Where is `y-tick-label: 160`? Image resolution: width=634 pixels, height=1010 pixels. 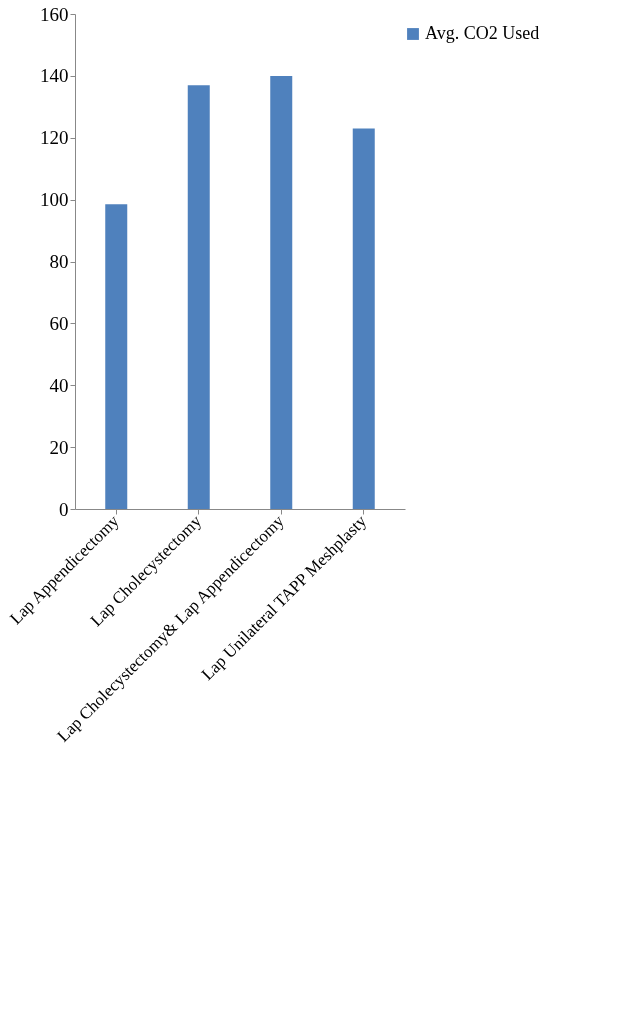 y-tick-label: 160 is located at coordinates (54, 14).